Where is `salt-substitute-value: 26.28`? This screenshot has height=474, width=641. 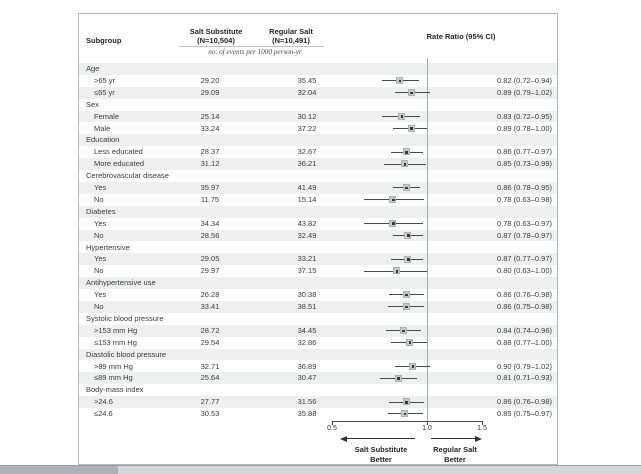
salt-substitute-value: 26.28 is located at coordinates (210, 295).